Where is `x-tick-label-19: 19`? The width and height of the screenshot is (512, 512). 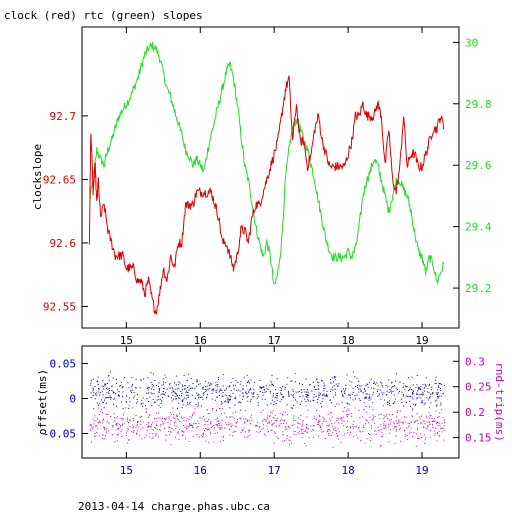 x-tick-label-19: 19 is located at coordinates (421, 340).